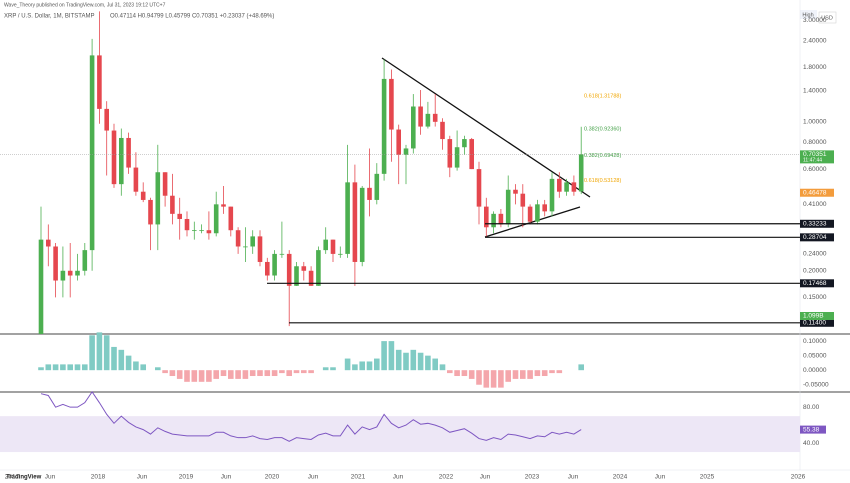 This screenshot has width=850, height=483. Describe the element at coordinates (532, 477) in the screenshot. I see `x-tick-label: 2023` at that location.